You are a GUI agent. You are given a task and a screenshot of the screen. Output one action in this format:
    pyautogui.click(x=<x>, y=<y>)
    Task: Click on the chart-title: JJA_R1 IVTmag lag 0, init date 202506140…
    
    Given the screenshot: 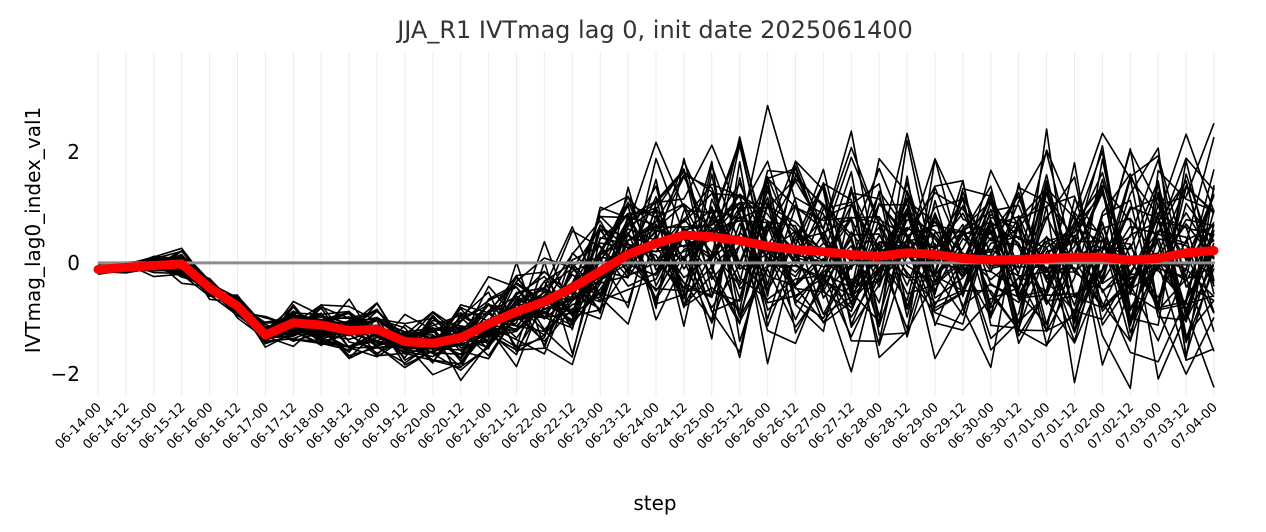 What is the action you would take?
    pyautogui.click(x=654, y=30)
    